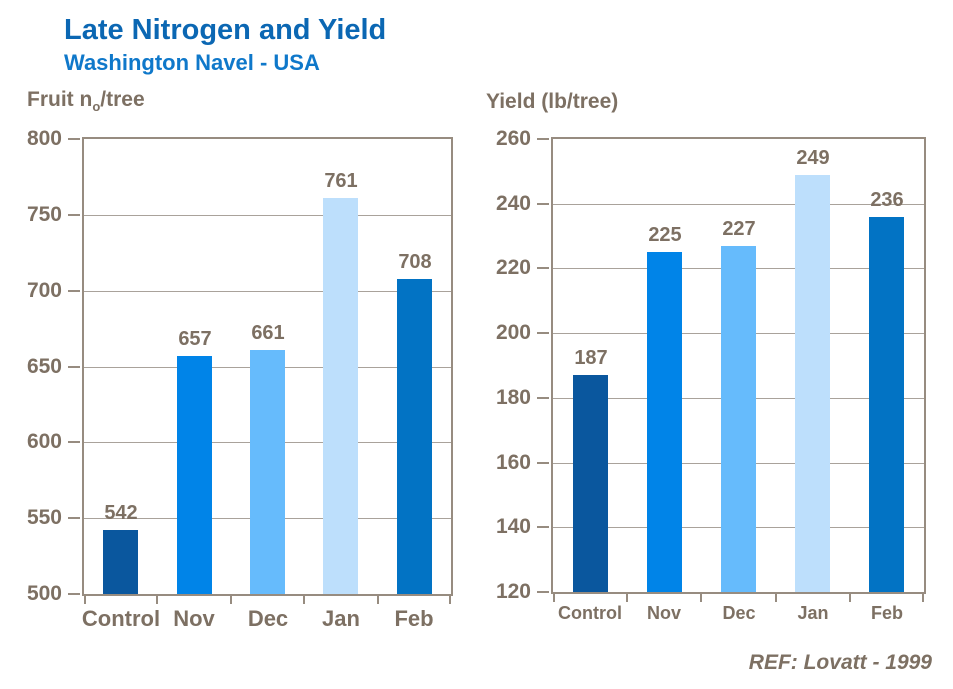  I want to click on fruit-axis-title-pre: Fruit n, so click(60, 99).